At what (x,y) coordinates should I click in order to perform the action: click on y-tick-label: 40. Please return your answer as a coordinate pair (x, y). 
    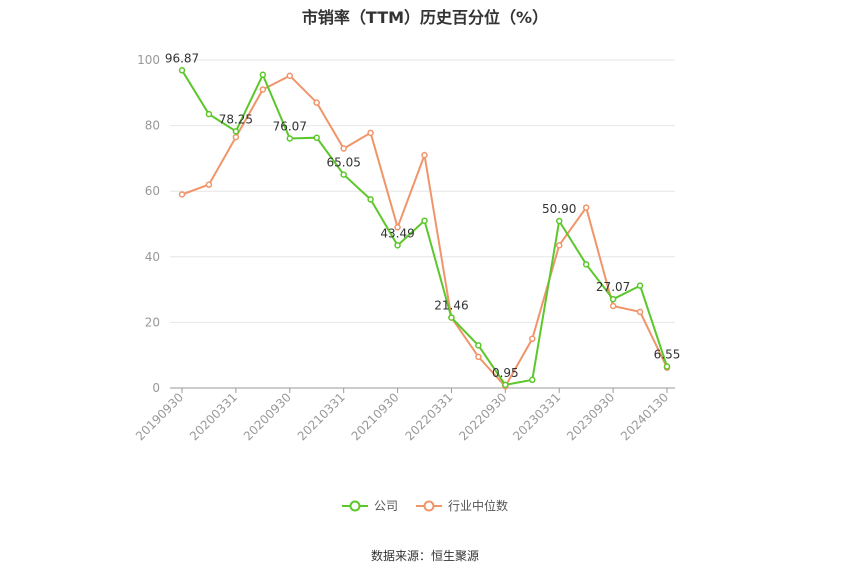
    Looking at the image, I should click on (152, 257).